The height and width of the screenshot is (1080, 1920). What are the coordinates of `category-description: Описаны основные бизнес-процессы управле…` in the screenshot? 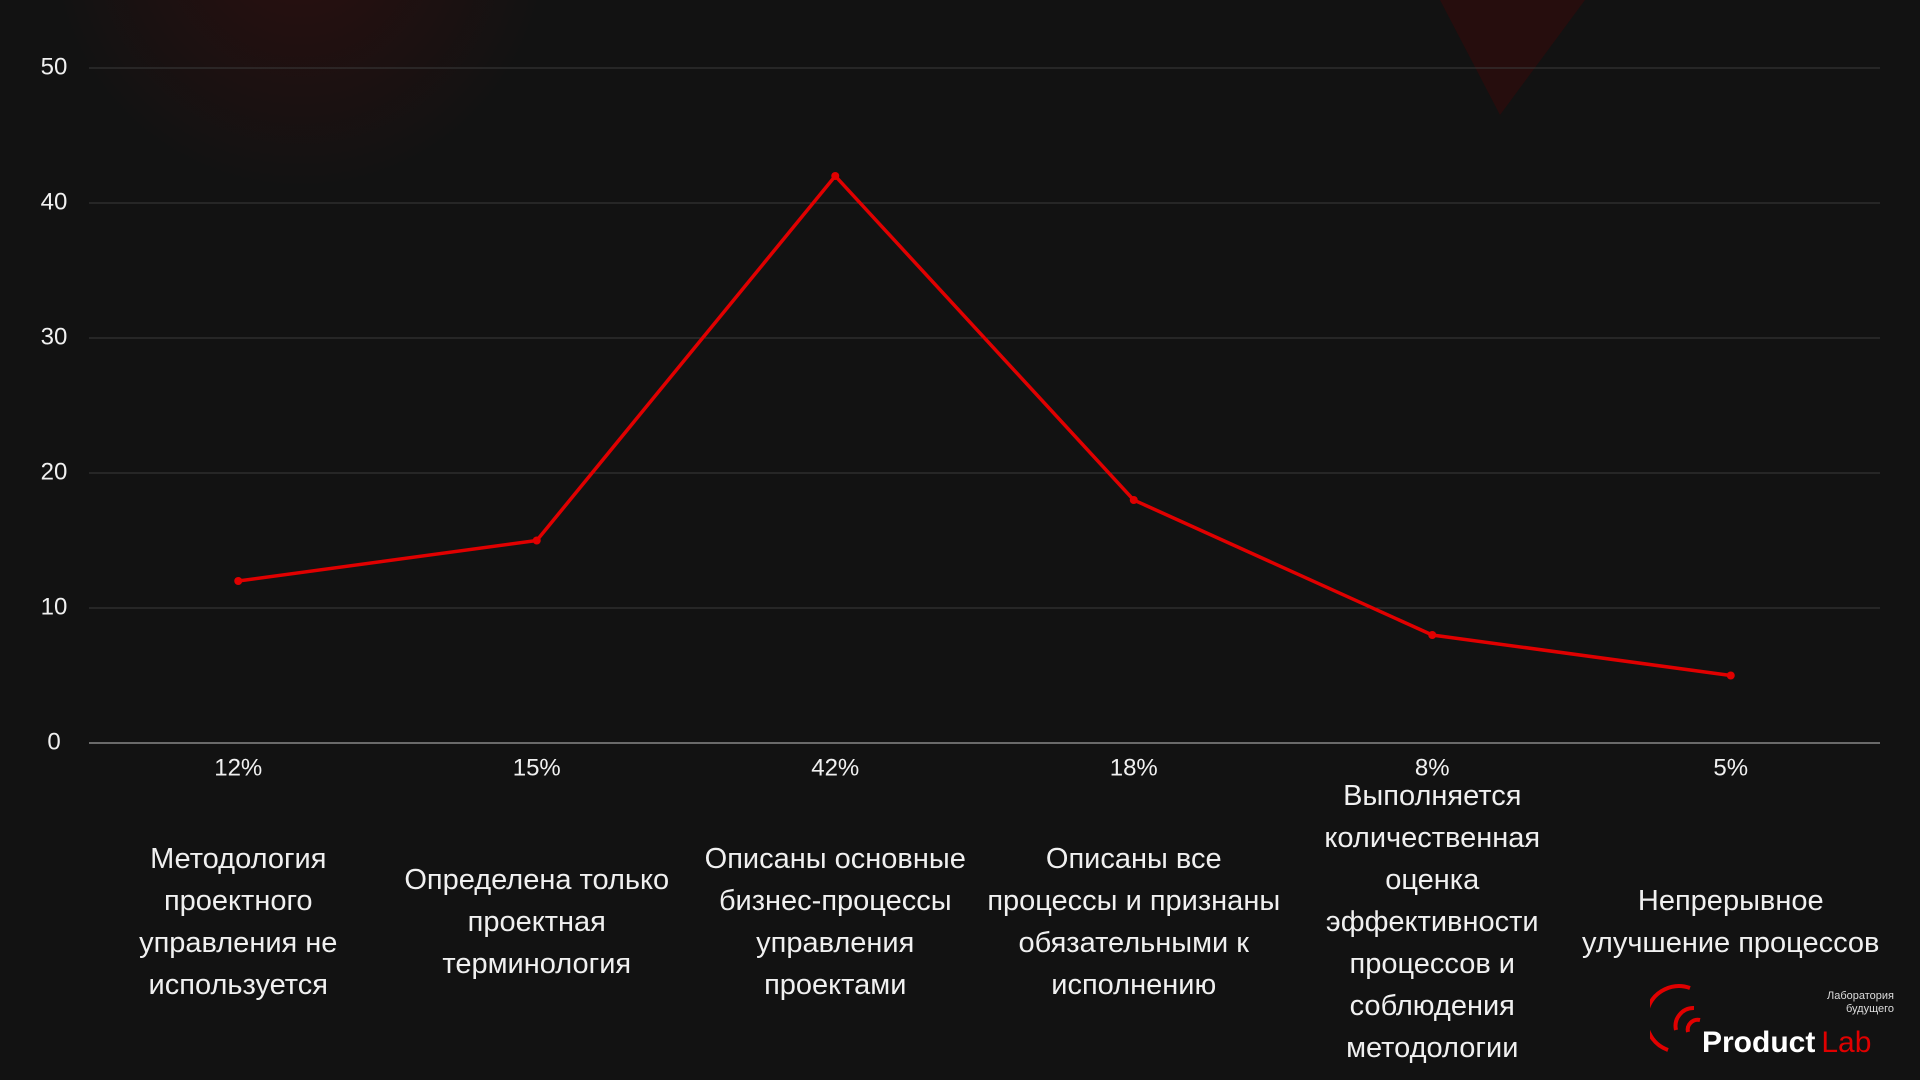 It's located at (835, 922).